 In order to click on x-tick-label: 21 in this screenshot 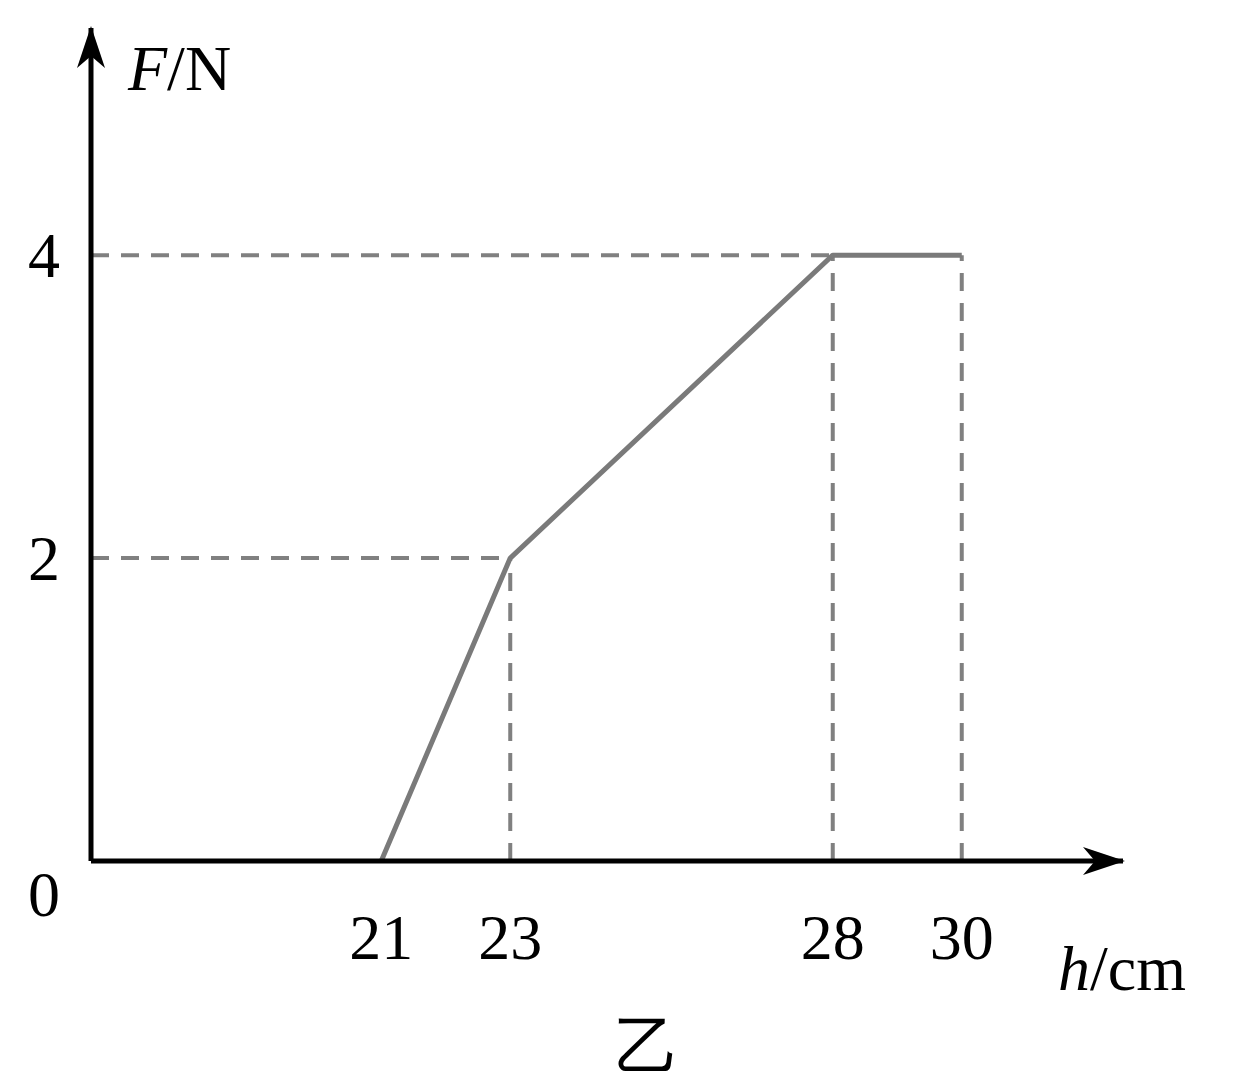, I will do `click(381, 937)`.